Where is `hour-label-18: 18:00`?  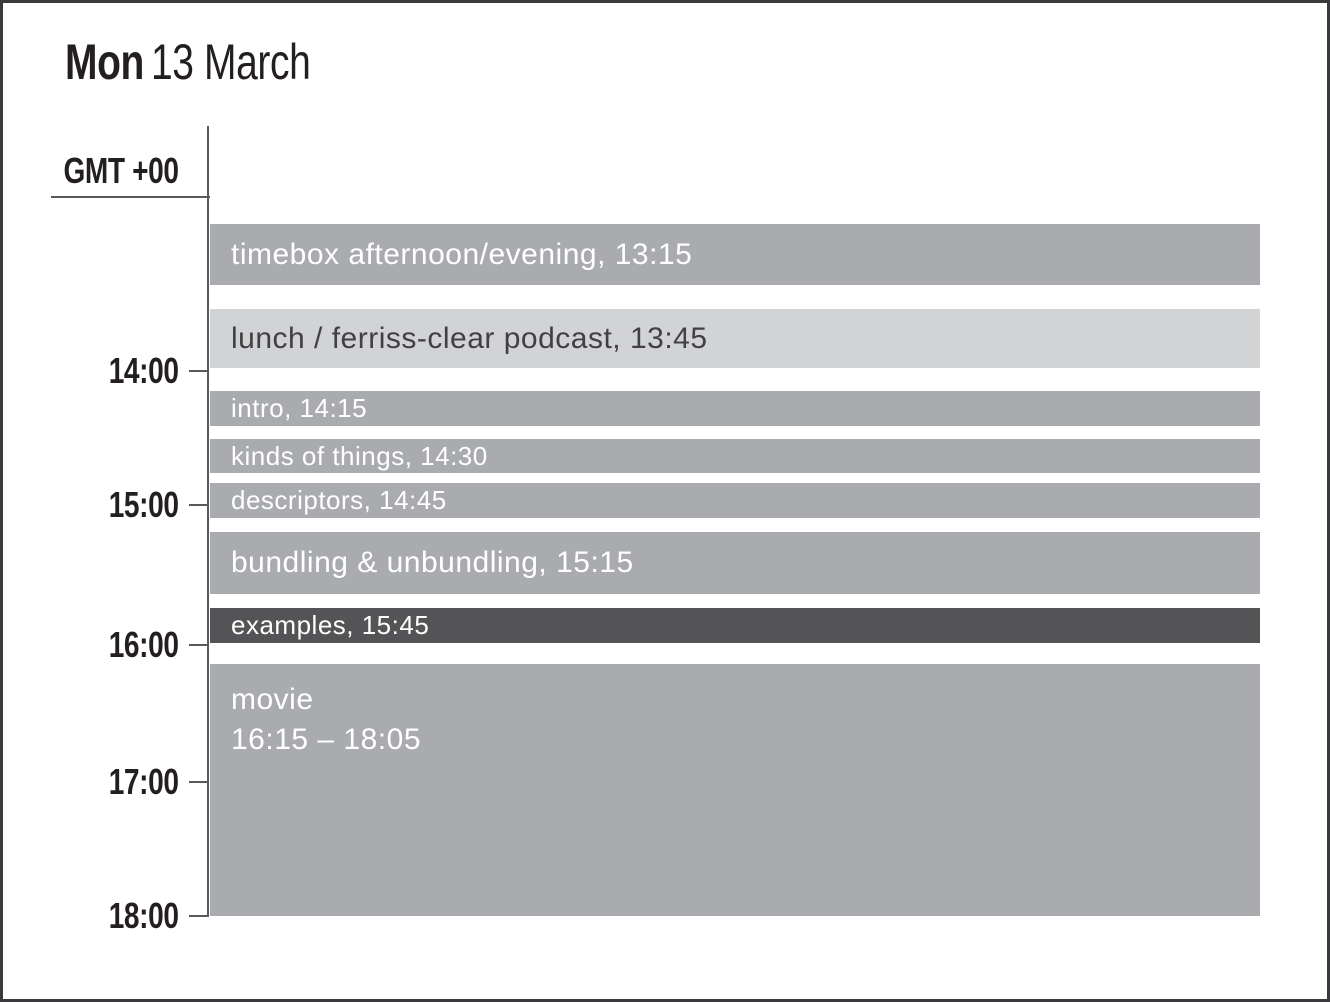
hour-label-18: 18:00 is located at coordinates (144, 915).